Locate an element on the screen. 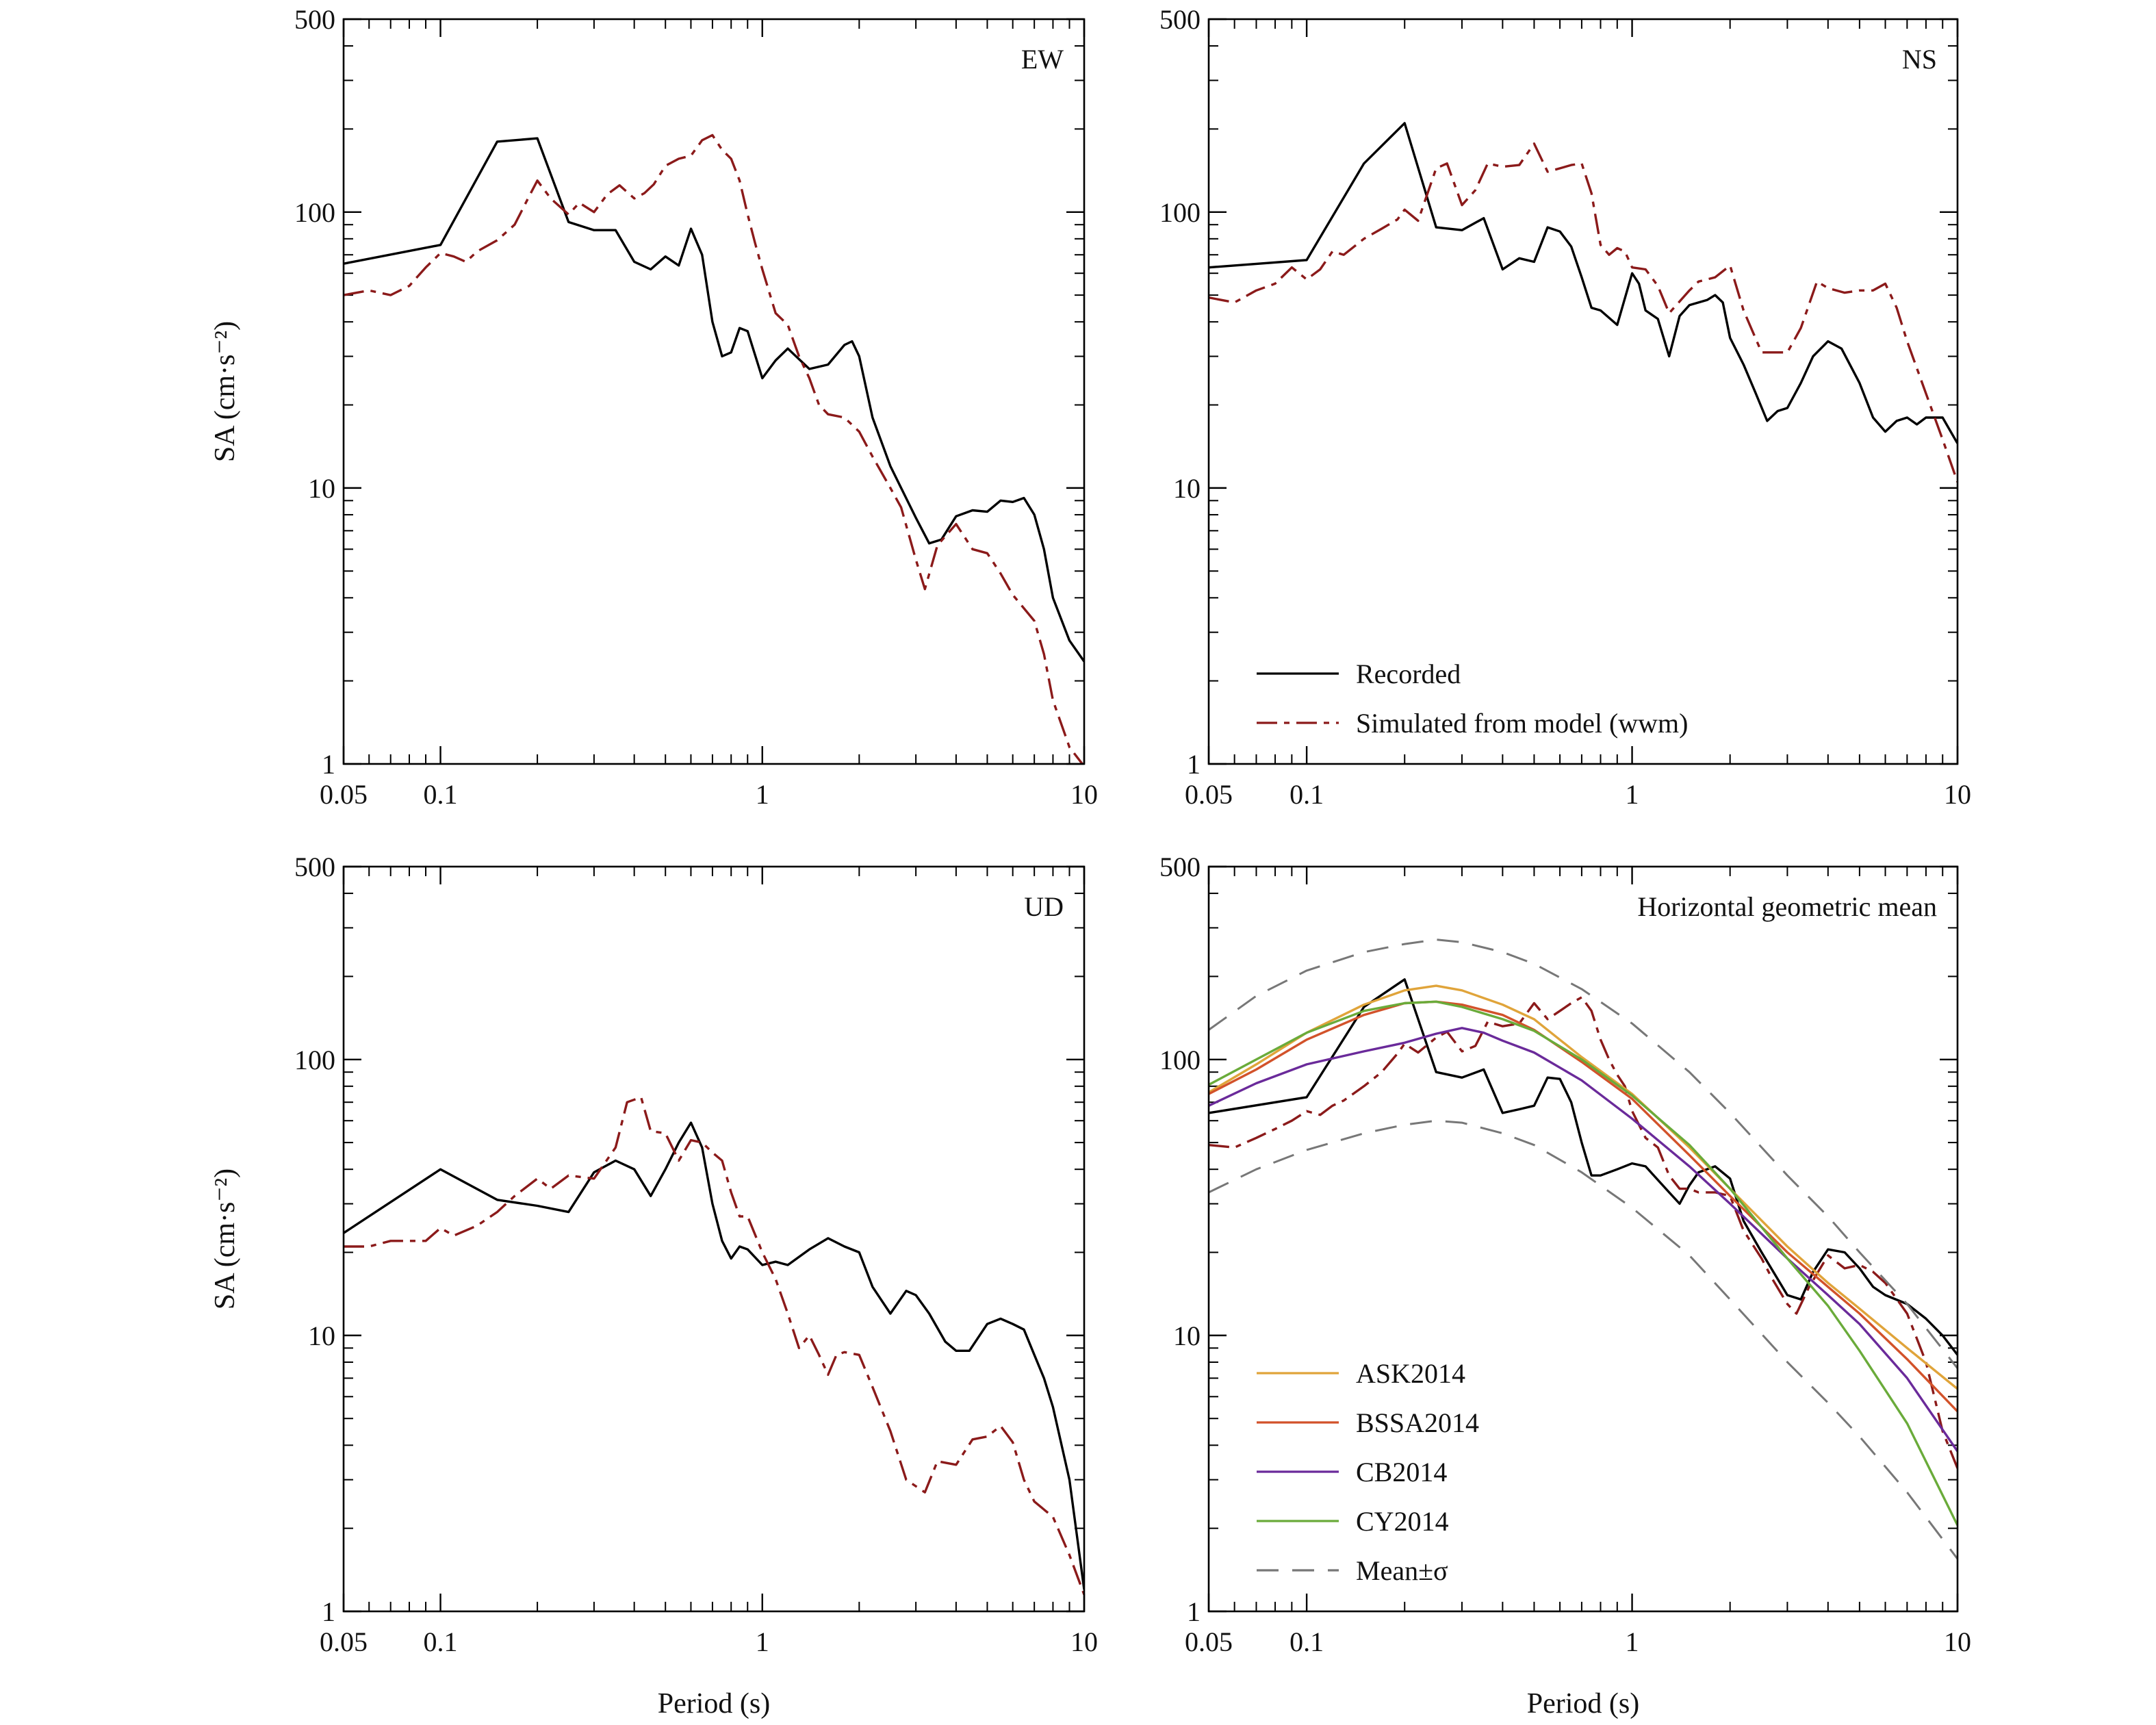 This screenshot has width=2156, height=1725. panel-label: NS is located at coordinates (1919, 60).